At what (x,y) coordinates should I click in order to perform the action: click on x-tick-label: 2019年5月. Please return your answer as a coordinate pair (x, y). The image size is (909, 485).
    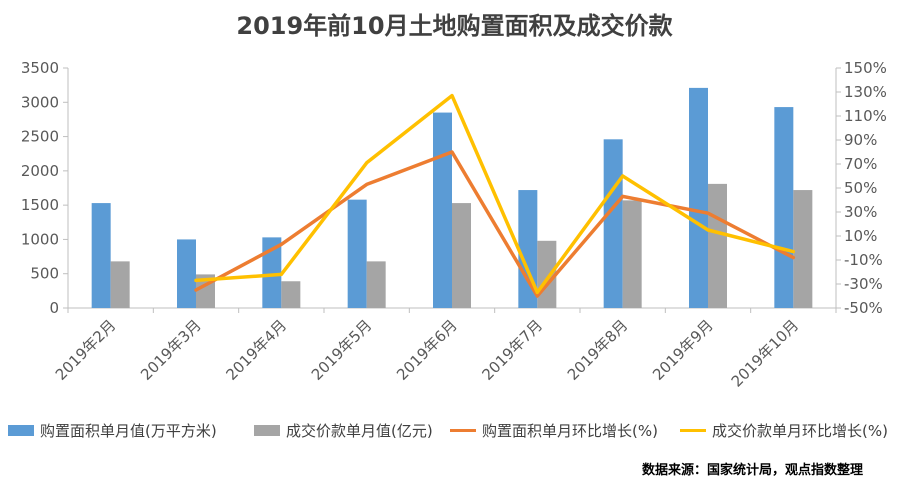
    Looking at the image, I should click on (342, 350).